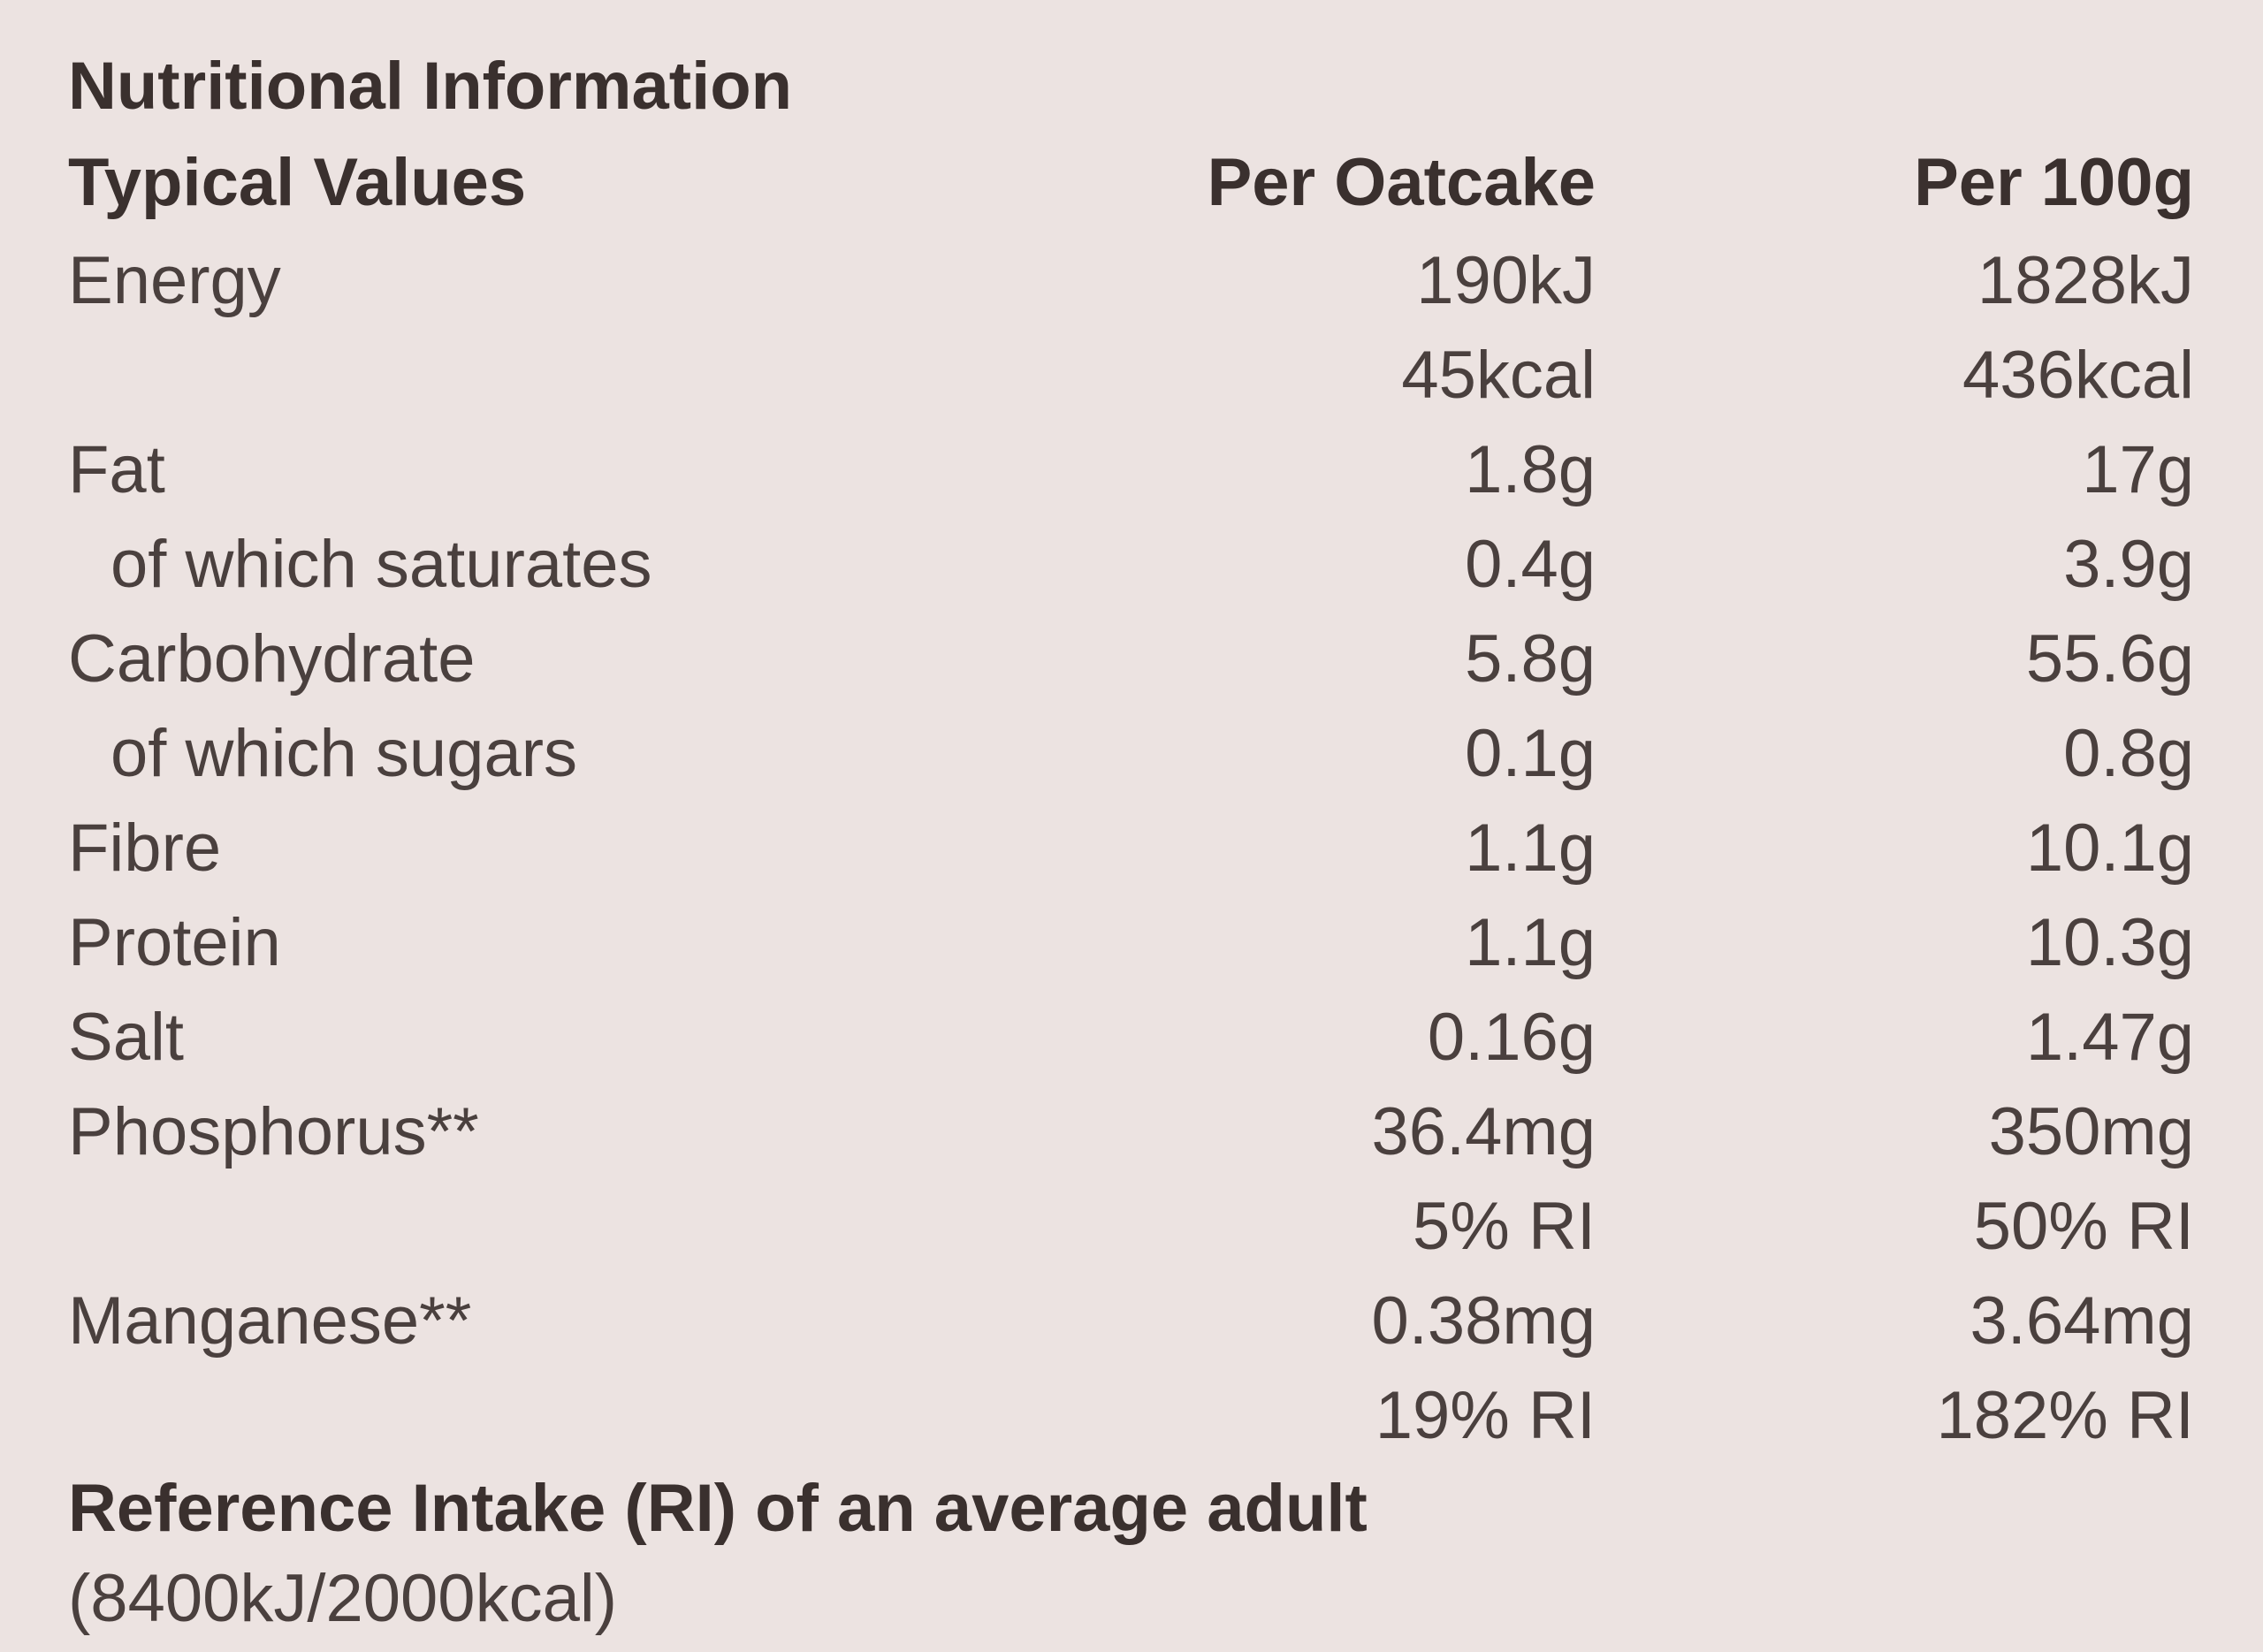 The width and height of the screenshot is (2263, 1652). Describe the element at coordinates (381, 565) in the screenshot. I see `row-label: of which saturates` at that location.